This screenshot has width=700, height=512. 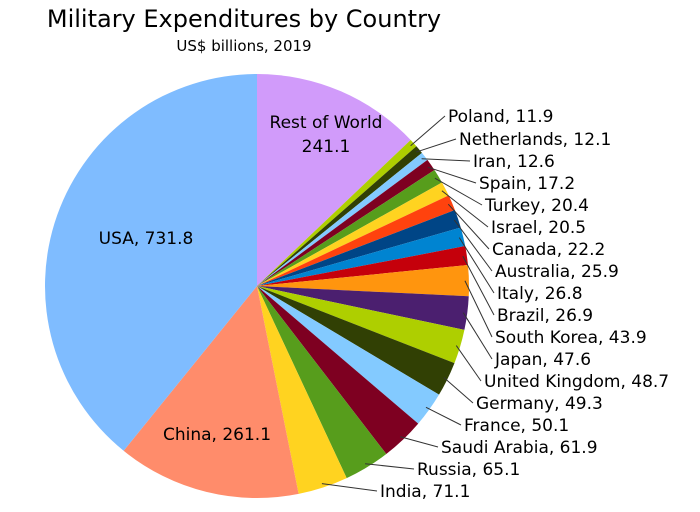 I want to click on slice-label-netherlands: Netherlands, 12.1, so click(x=535, y=140).